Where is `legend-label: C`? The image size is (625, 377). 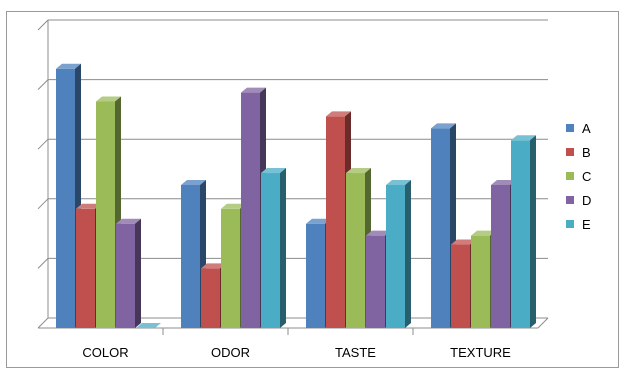 legend-label: C is located at coordinates (586, 176).